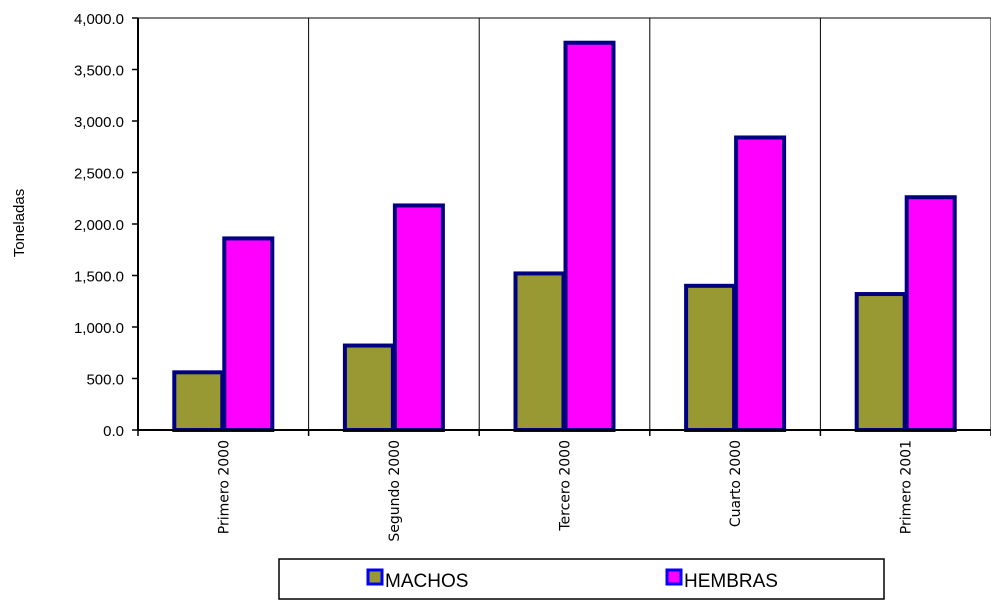 The height and width of the screenshot is (600, 991). What do you see at coordinates (566, 486) in the screenshot?
I see `x-tick-label: Tercero 2000` at bounding box center [566, 486].